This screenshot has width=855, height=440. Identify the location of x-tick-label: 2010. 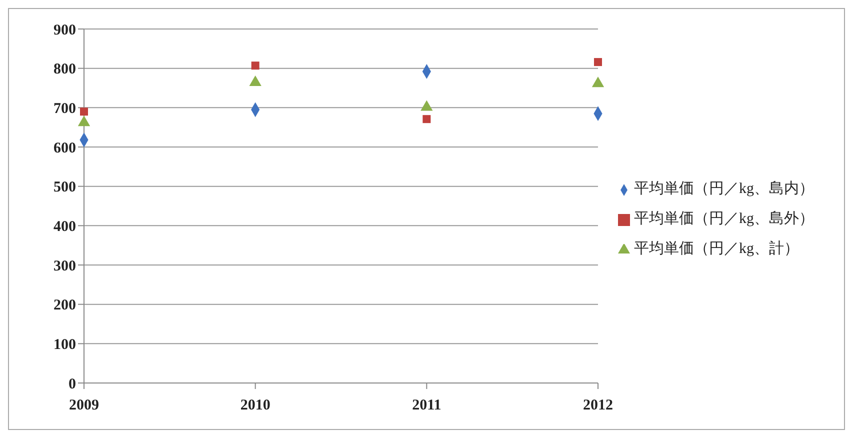
(255, 406).